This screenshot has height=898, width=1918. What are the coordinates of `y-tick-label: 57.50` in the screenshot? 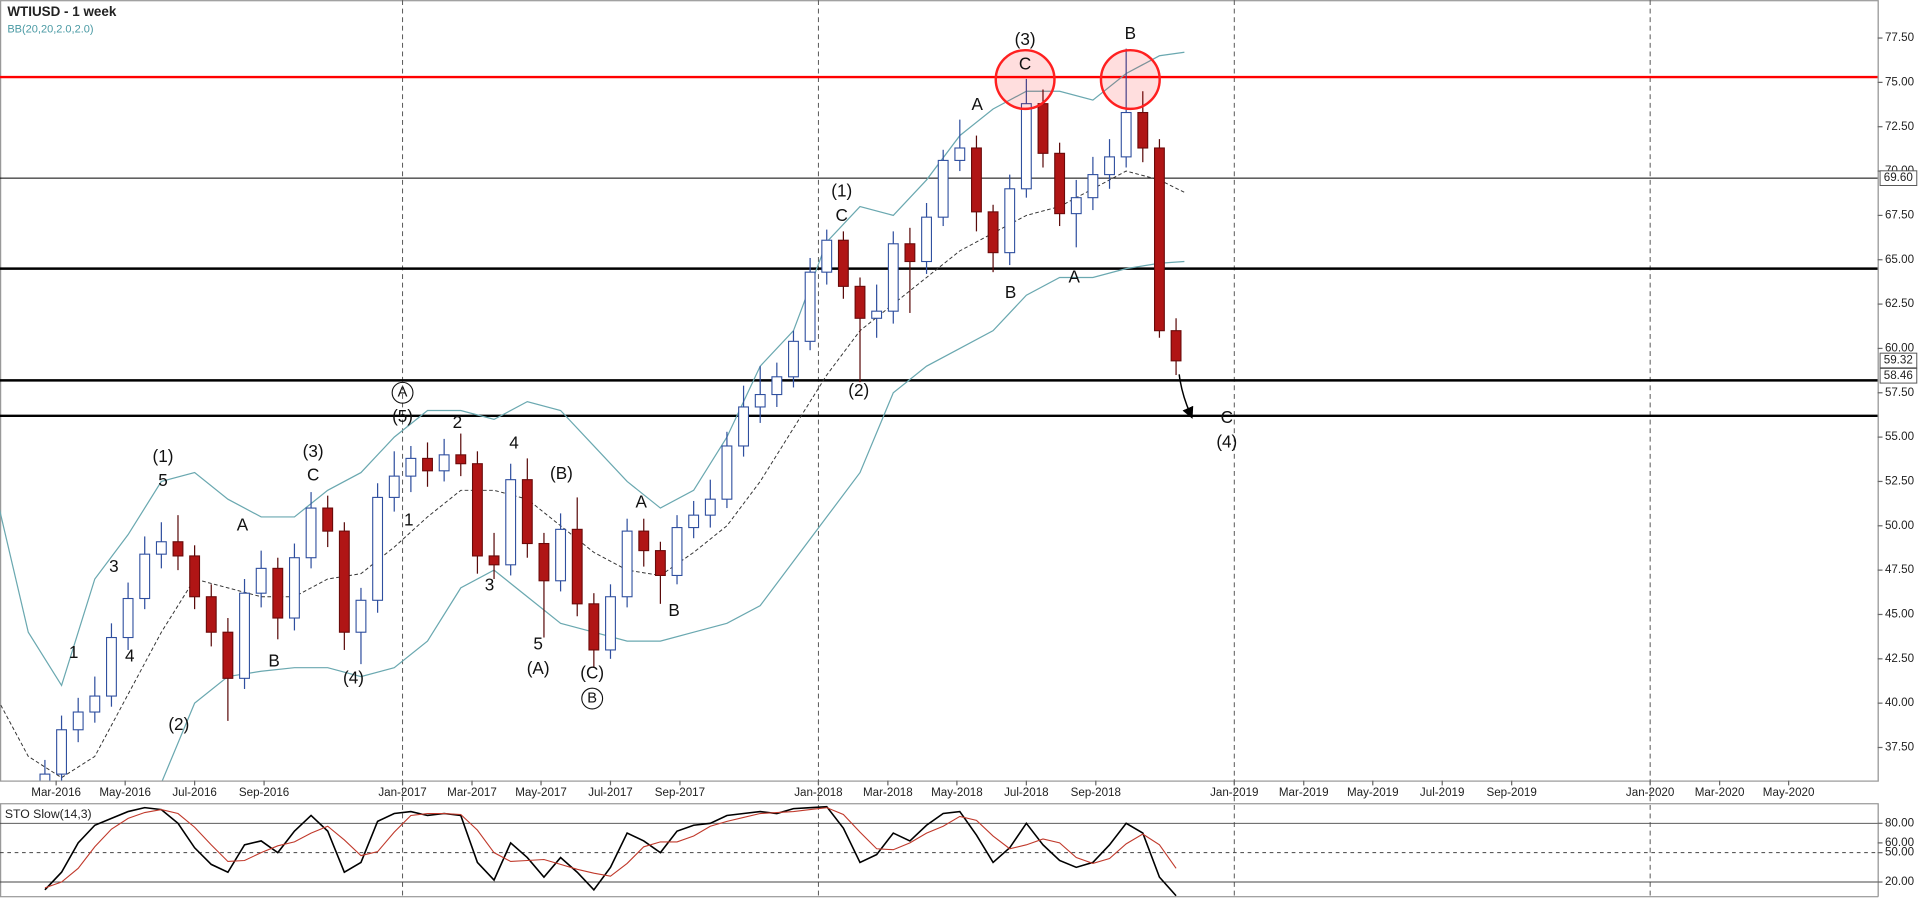 It's located at (1899, 392).